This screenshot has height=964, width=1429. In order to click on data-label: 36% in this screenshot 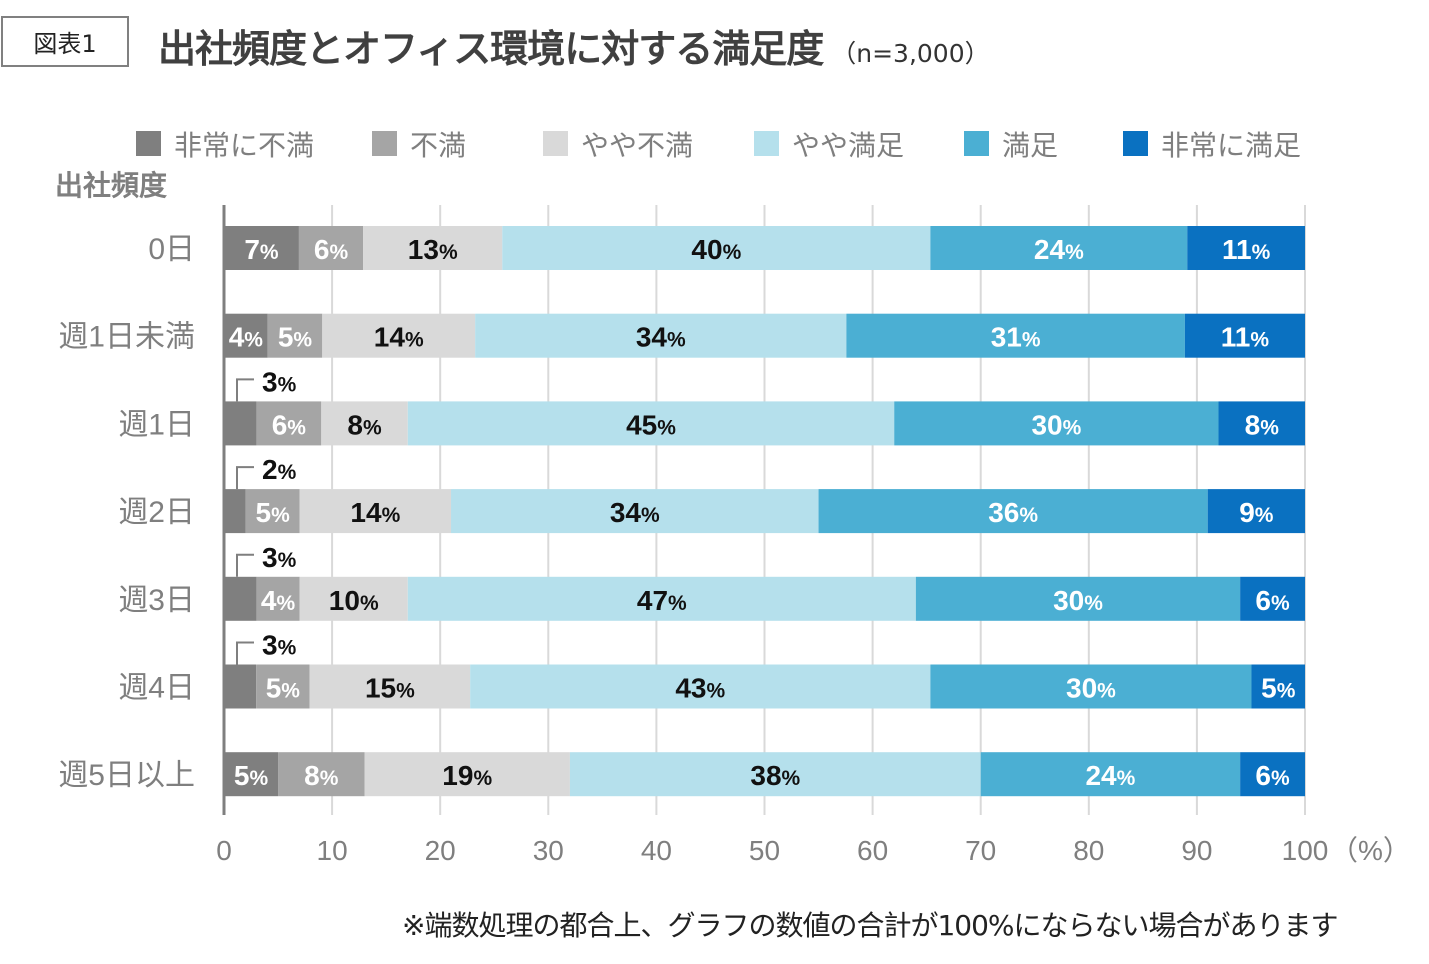, I will do `click(1013, 512)`.